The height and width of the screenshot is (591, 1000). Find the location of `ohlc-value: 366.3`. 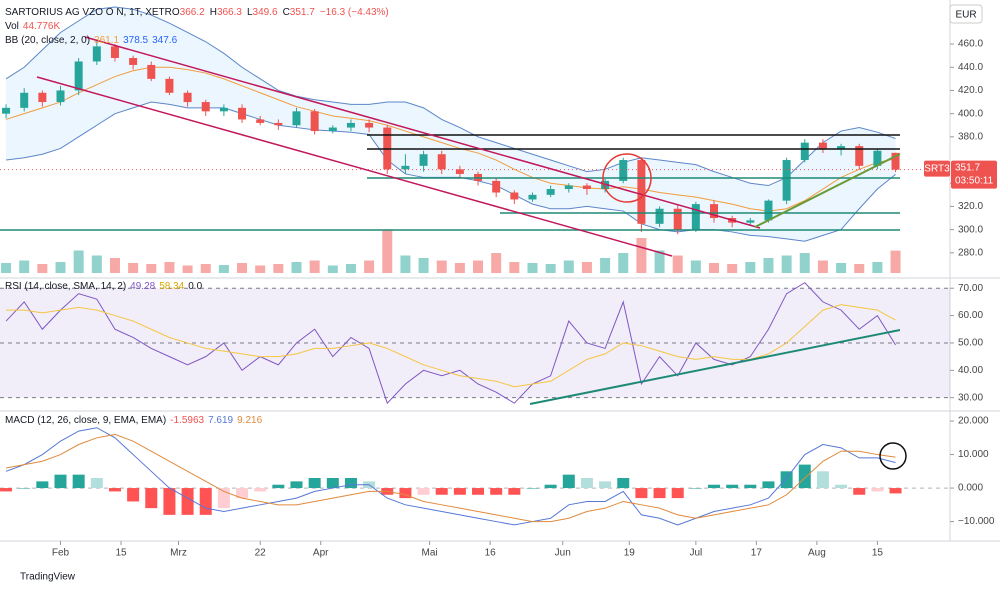

ohlc-value: 366.3 is located at coordinates (229, 12).